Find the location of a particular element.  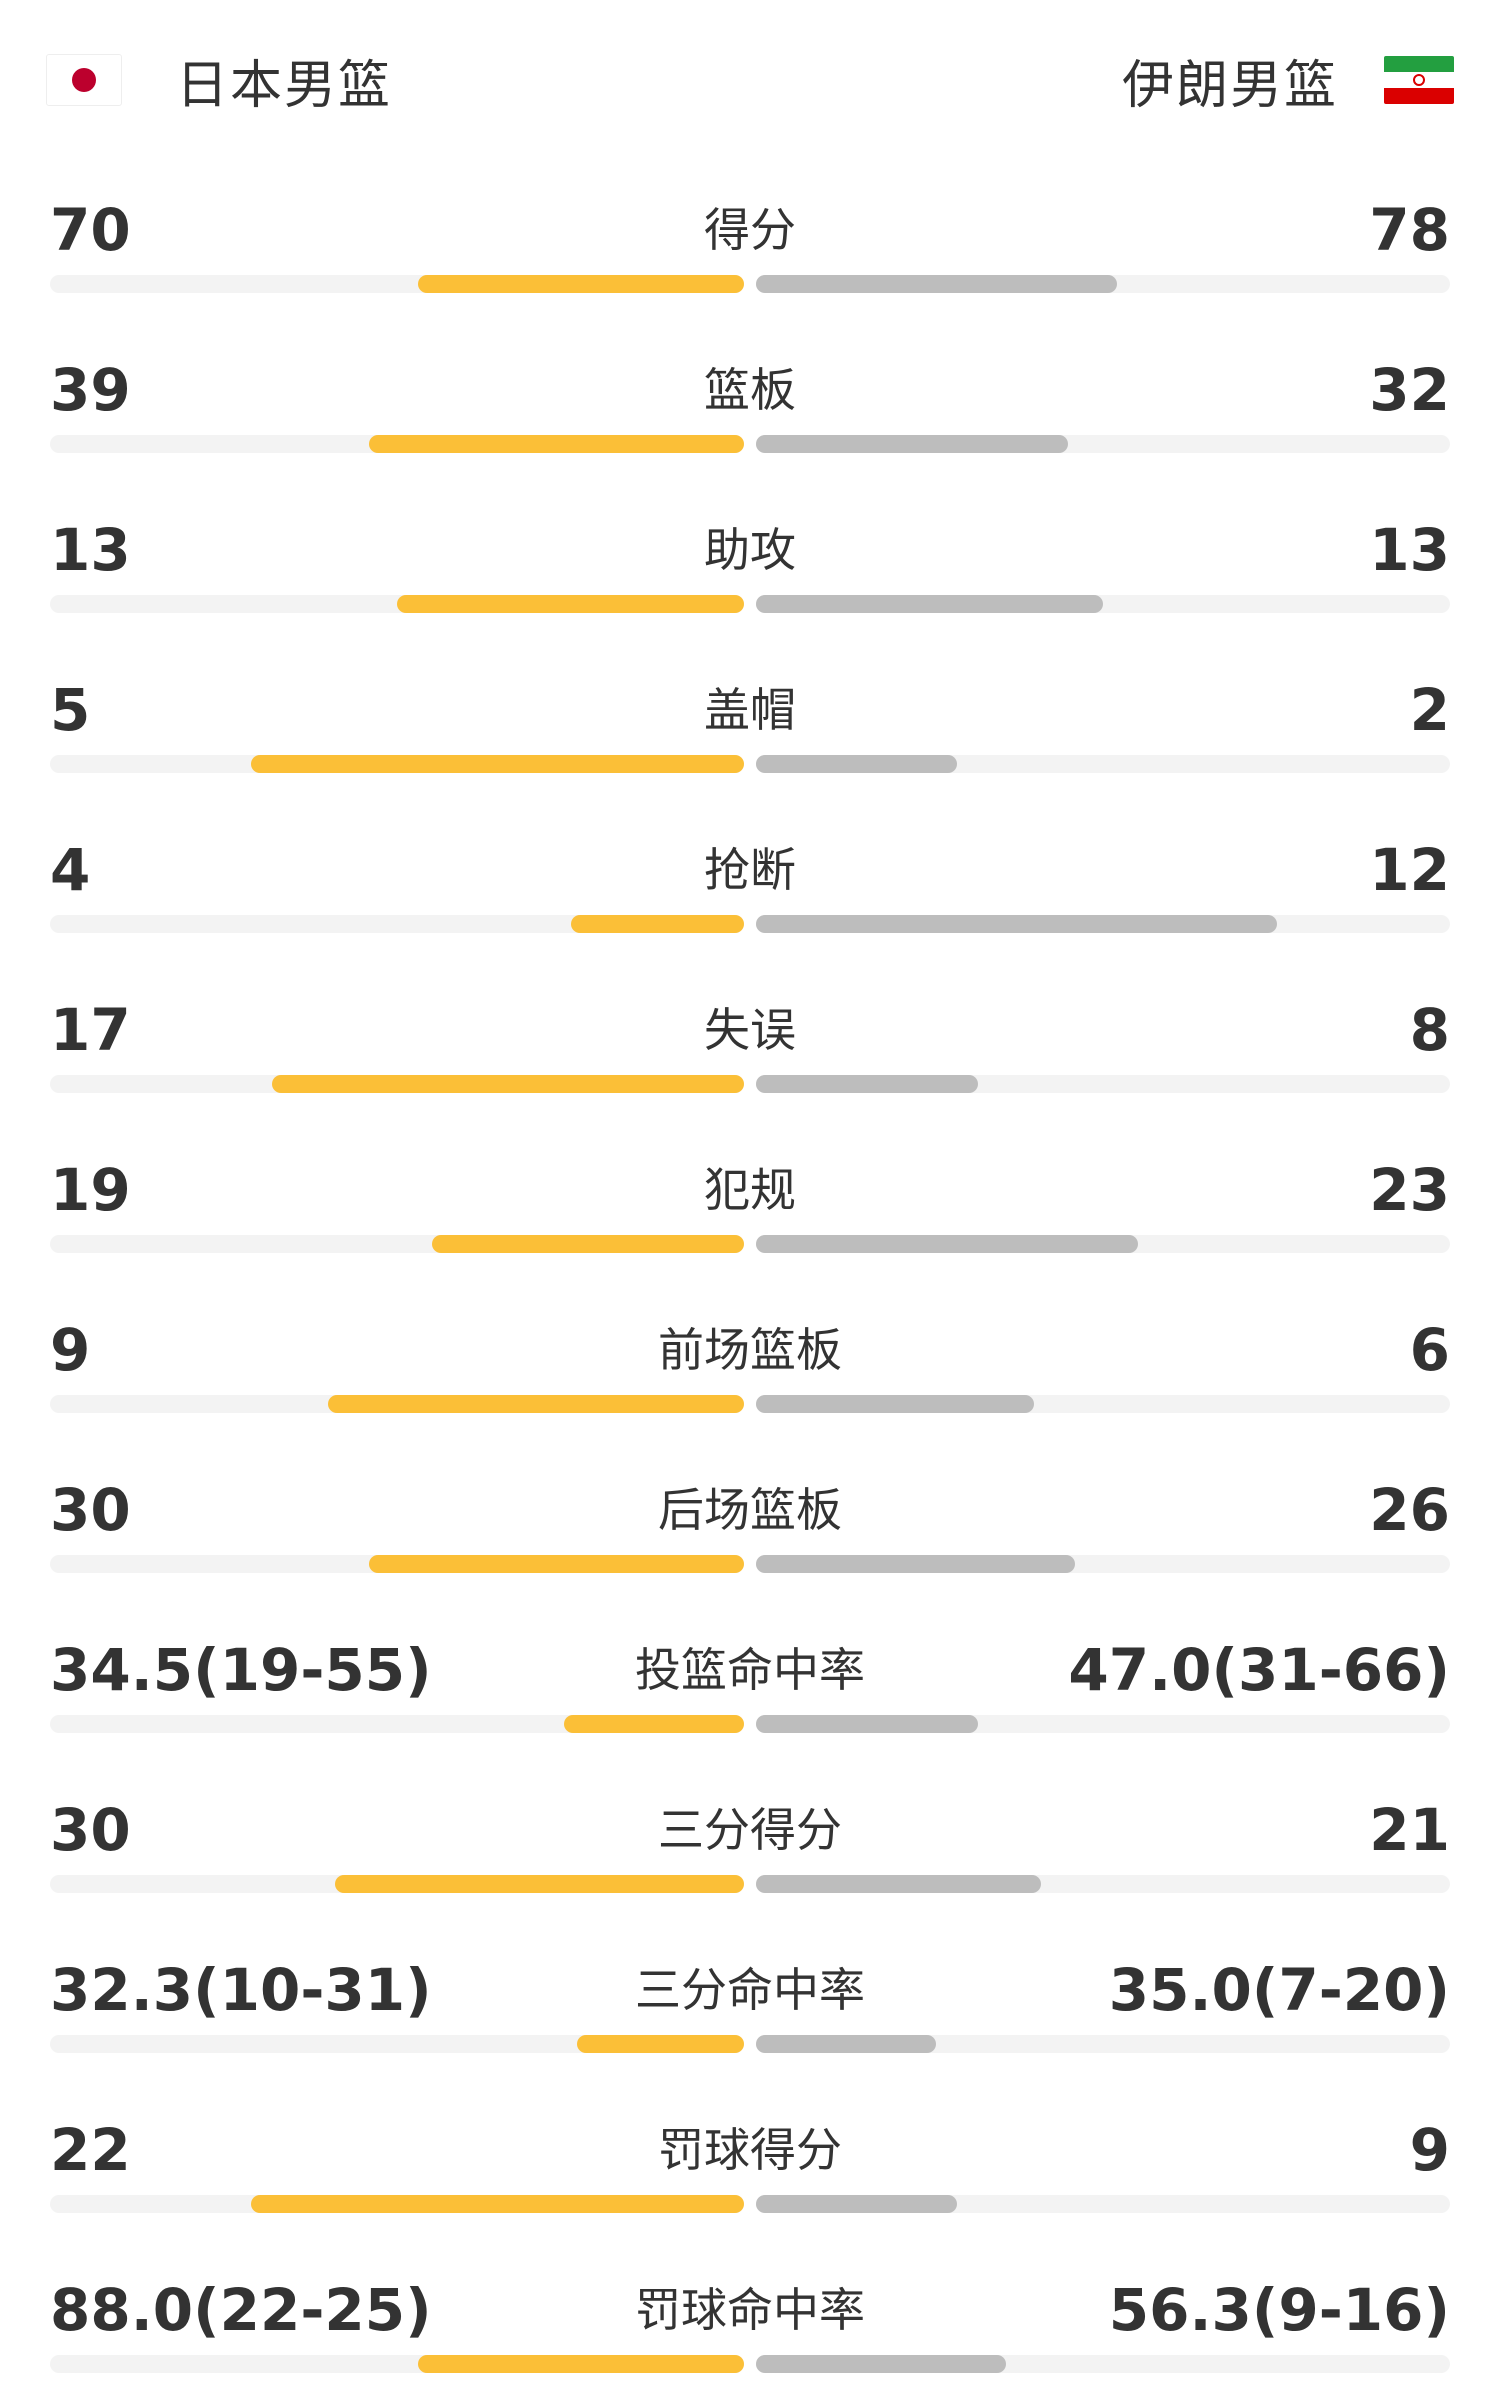

stat-row: 88.0(22-25) 罚球命中率 56.3(9-16) is located at coordinates (750, 2327).